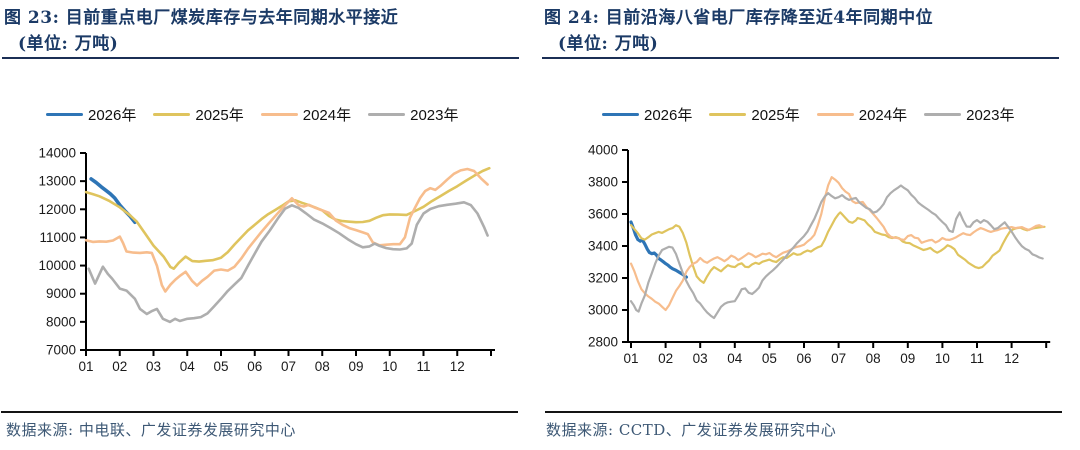 The width and height of the screenshot is (1080, 450). I want to click on figure-23-title: 图 23: 目前重点电厂煤炭库存与去年同期水平接近 (单位: 万吨), so click(265, 31).